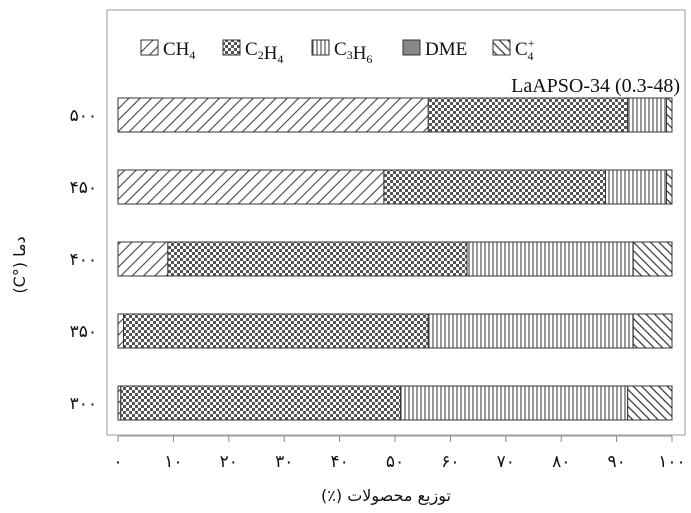 The height and width of the screenshot is (513, 691). Describe the element at coordinates (320, 47) in the screenshot. I see `legend-swatch-C3H6` at that location.